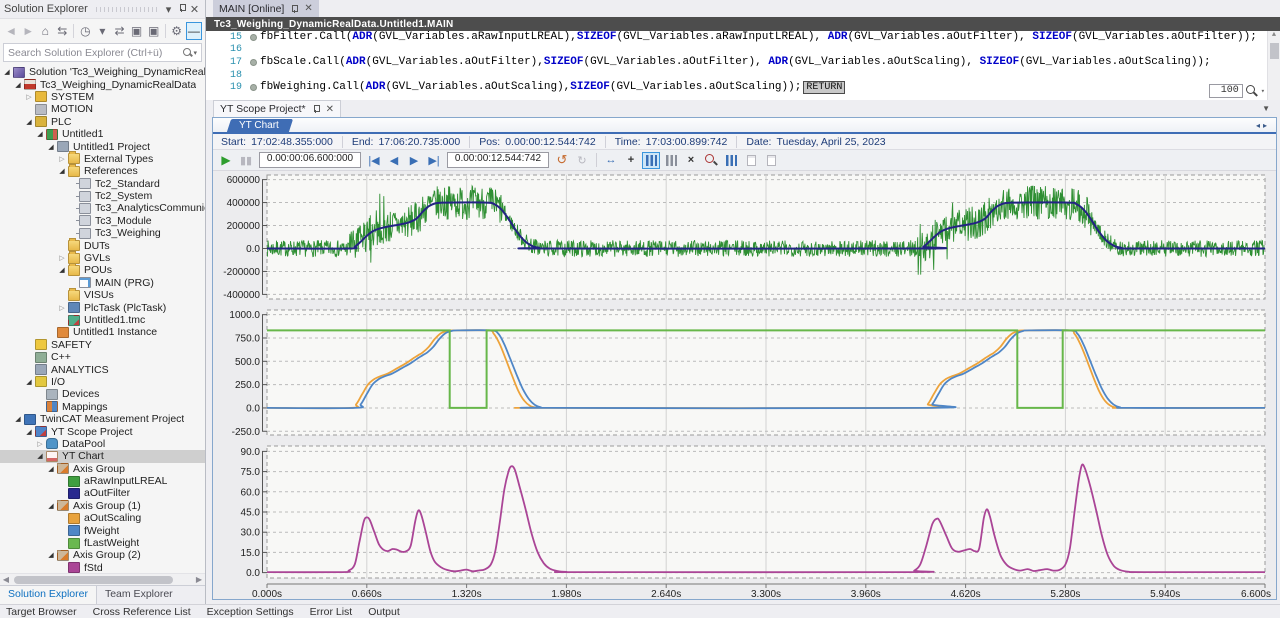 The width and height of the screenshot is (1280, 618). I want to click on panel-button-target-browser: Target Browser, so click(41, 611).